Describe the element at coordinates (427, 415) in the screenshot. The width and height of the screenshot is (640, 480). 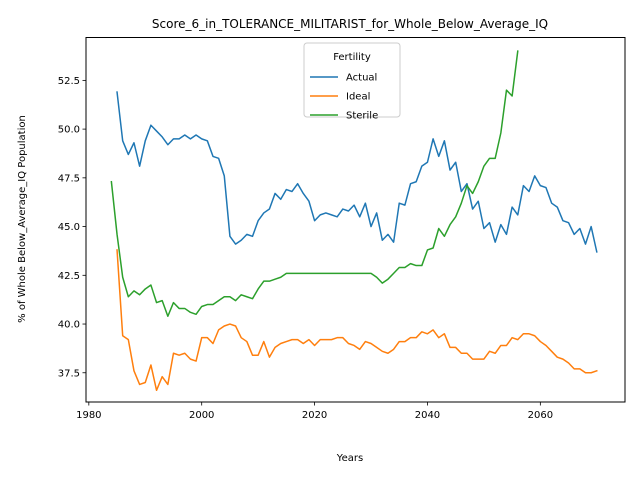
I see `x-tick-label: 2040` at that location.